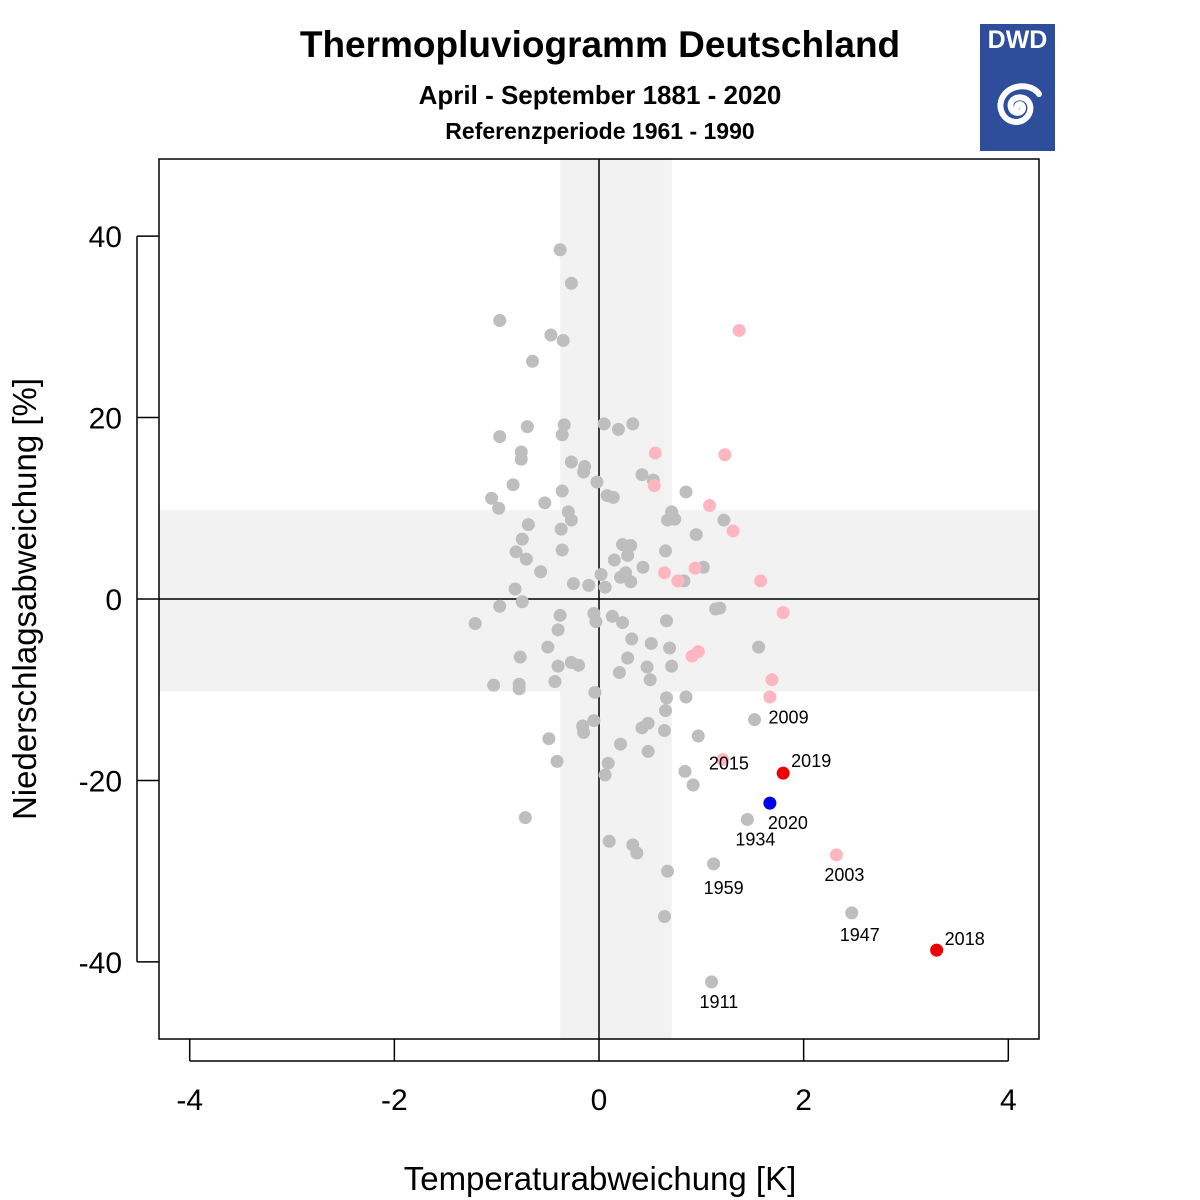 This screenshot has height=1200, width=1200. What do you see at coordinates (189, 1100) in the screenshot?
I see `x-tick-label: -4` at bounding box center [189, 1100].